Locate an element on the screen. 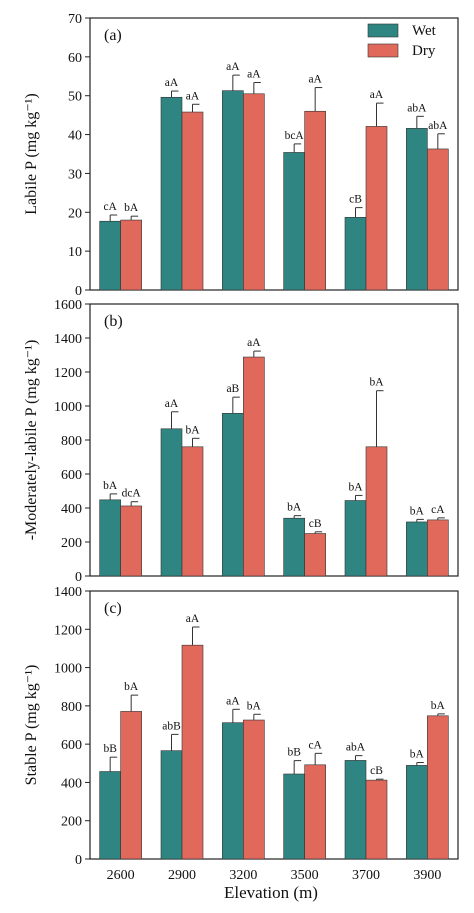  significance-label: bcA is located at coordinates (295, 136).